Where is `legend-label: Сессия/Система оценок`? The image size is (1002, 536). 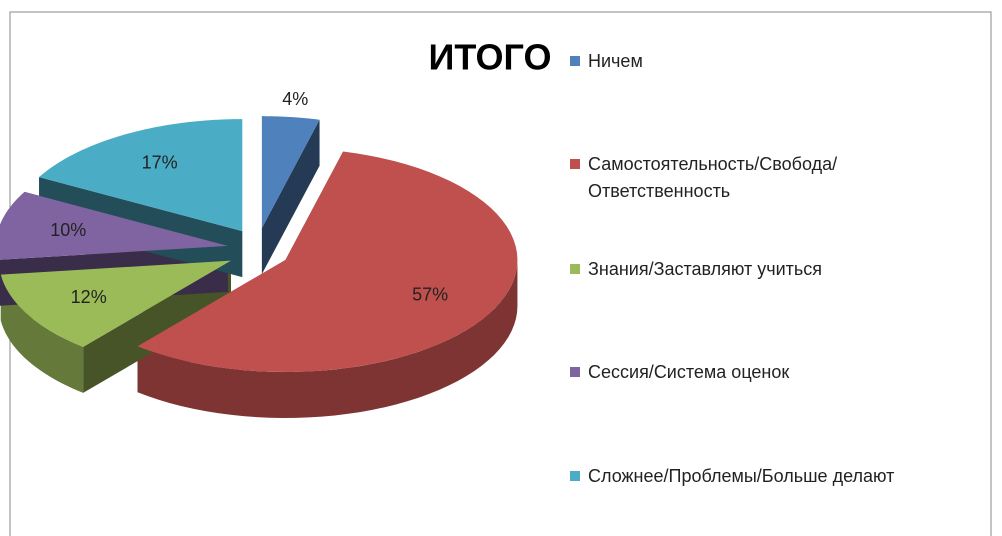 legend-label: Сессия/Система оценок is located at coordinates (689, 372).